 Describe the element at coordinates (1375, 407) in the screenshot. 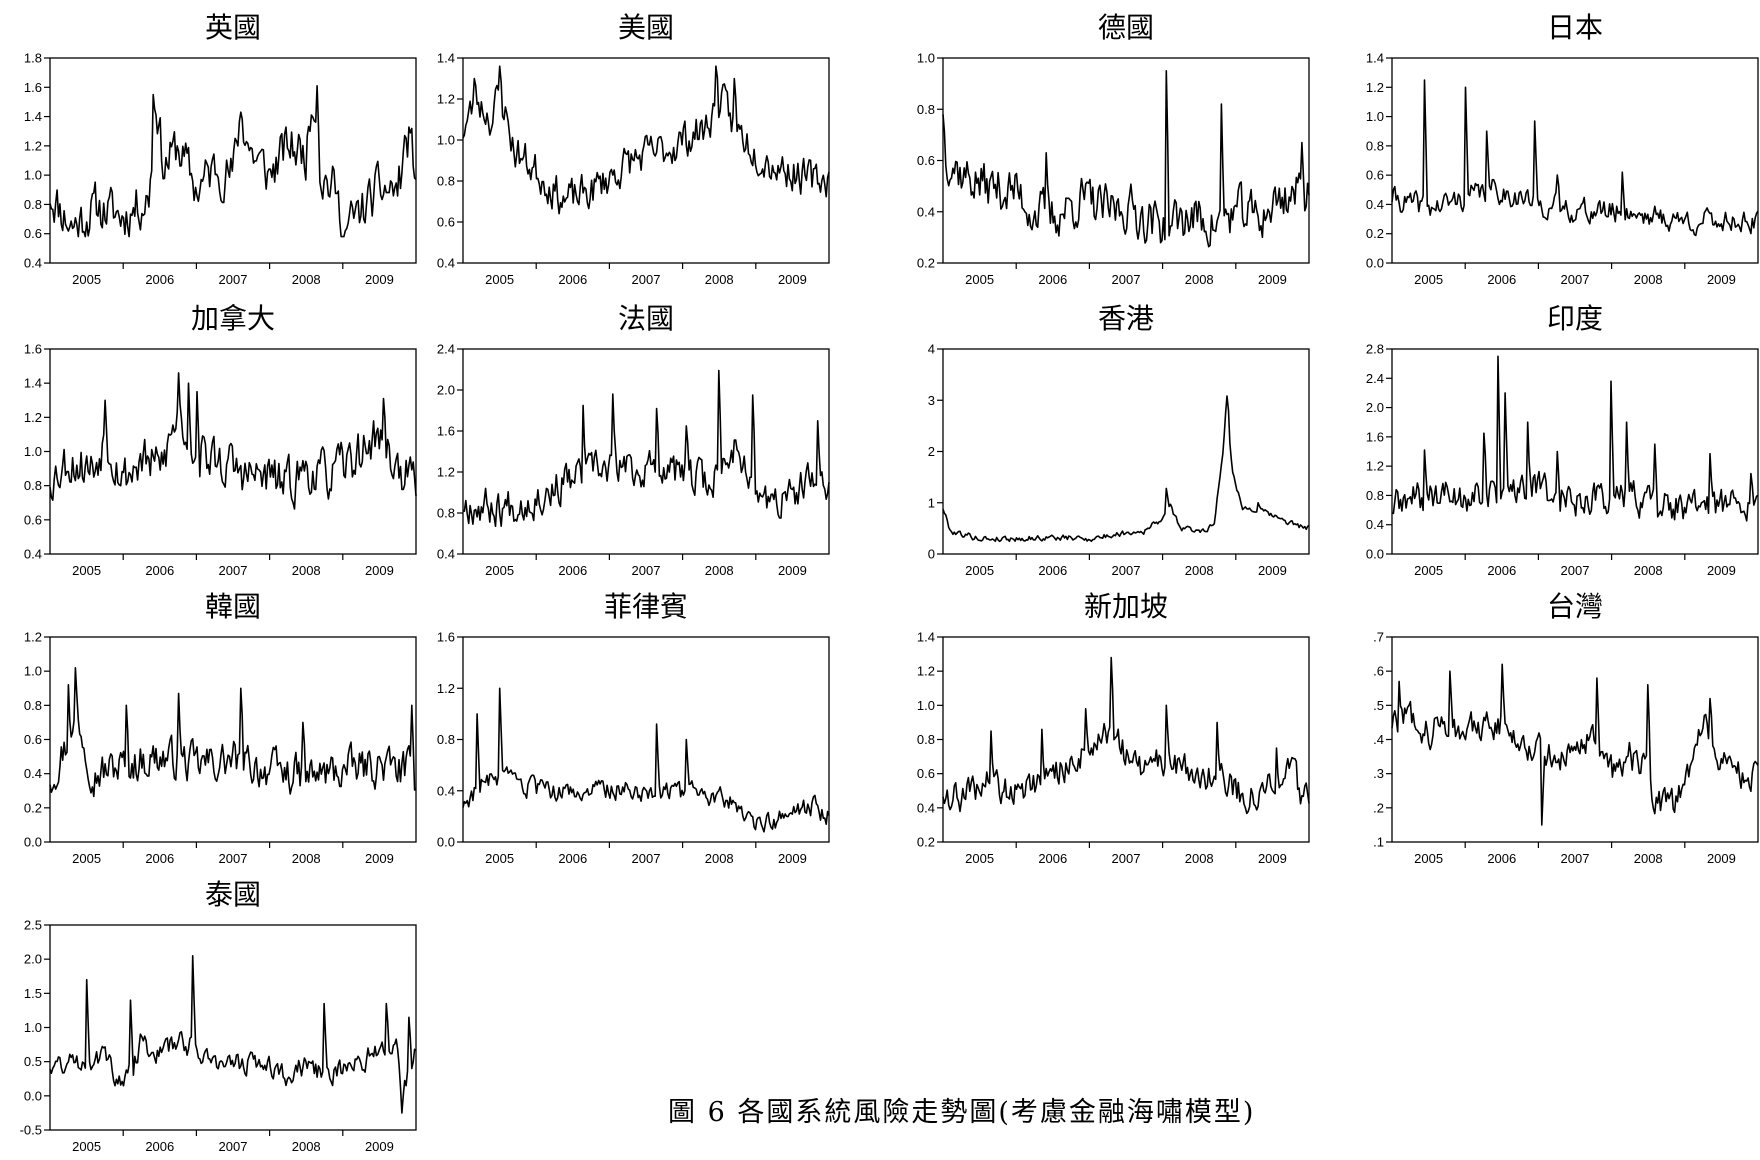

I see `y-tick-label: 2.0` at that location.